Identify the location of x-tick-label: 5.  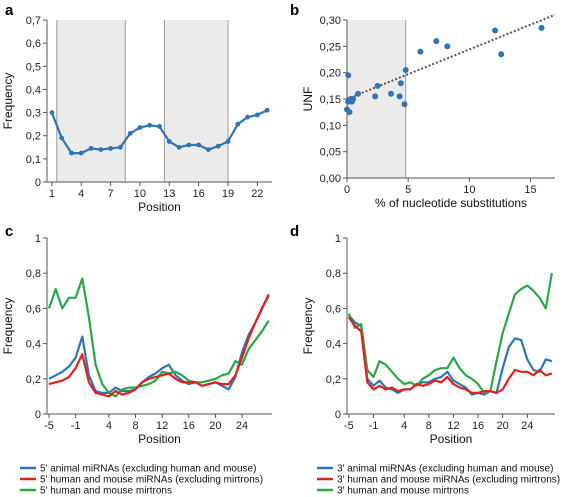
(408, 190).